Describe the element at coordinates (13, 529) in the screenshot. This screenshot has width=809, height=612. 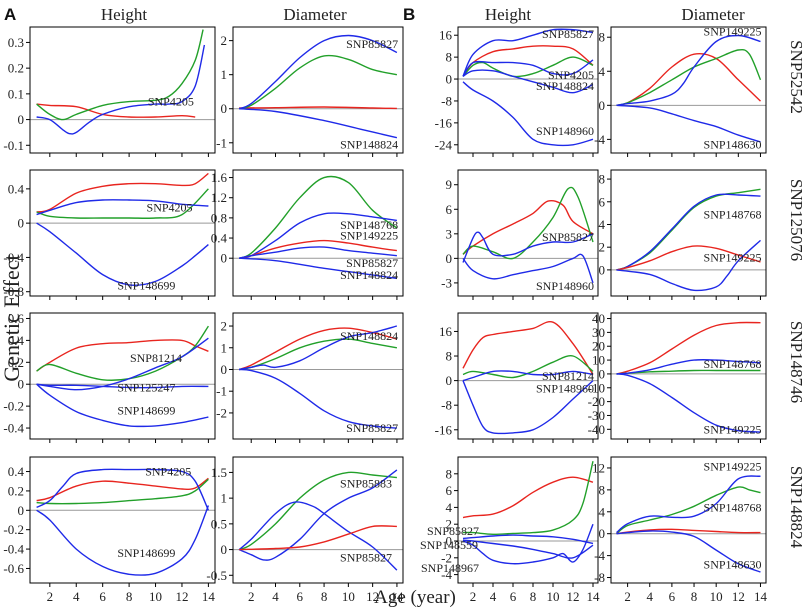
I see `y-tick-label: -0.2` at that location.